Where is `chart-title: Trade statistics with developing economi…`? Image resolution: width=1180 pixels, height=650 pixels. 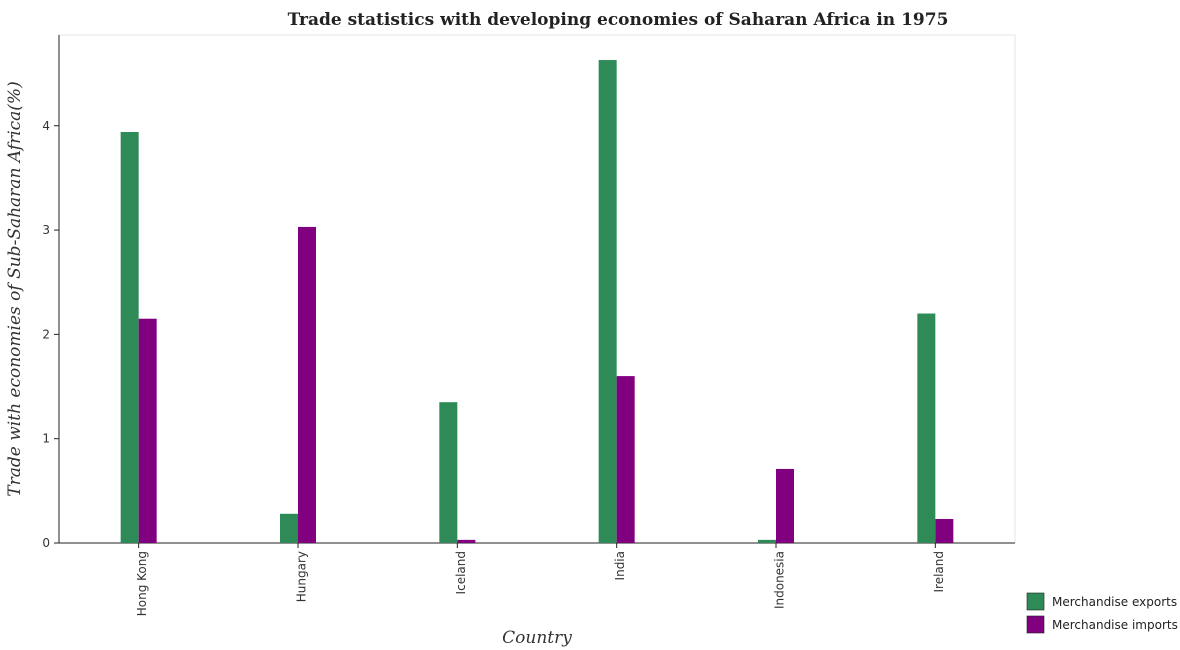
chart-title: Trade statistics with developing economi… is located at coordinates (618, 20).